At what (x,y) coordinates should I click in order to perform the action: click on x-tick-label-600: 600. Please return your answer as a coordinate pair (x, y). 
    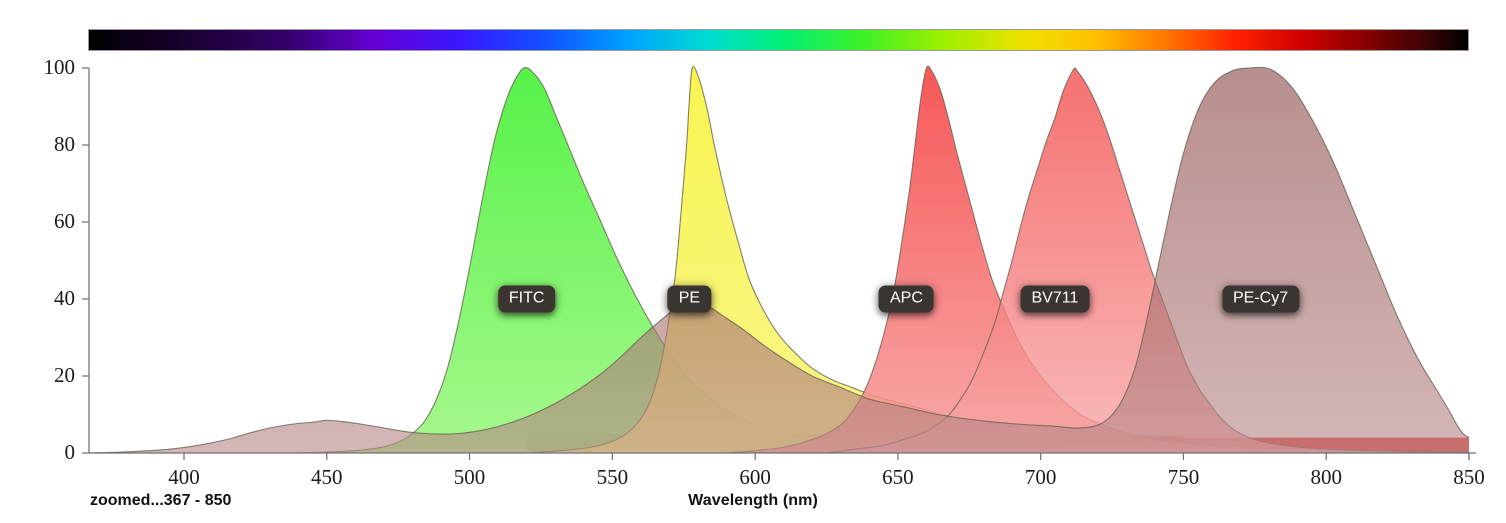
    Looking at the image, I should click on (755, 477).